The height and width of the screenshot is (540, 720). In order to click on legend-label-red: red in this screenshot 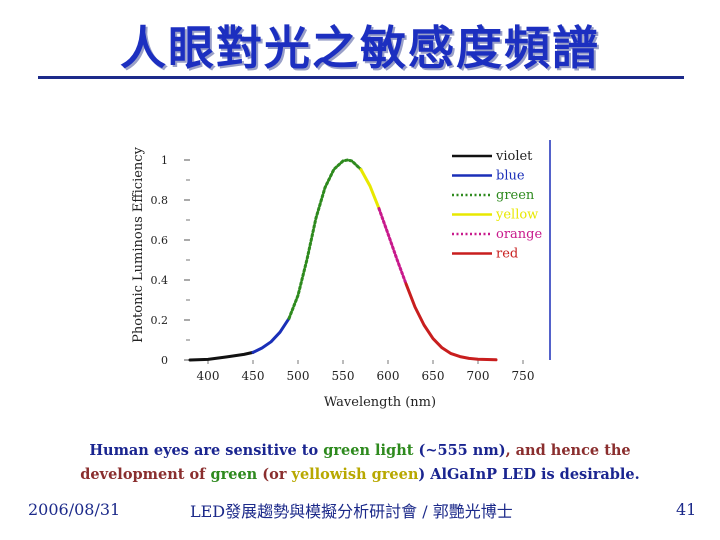, I will do `click(507, 254)`.